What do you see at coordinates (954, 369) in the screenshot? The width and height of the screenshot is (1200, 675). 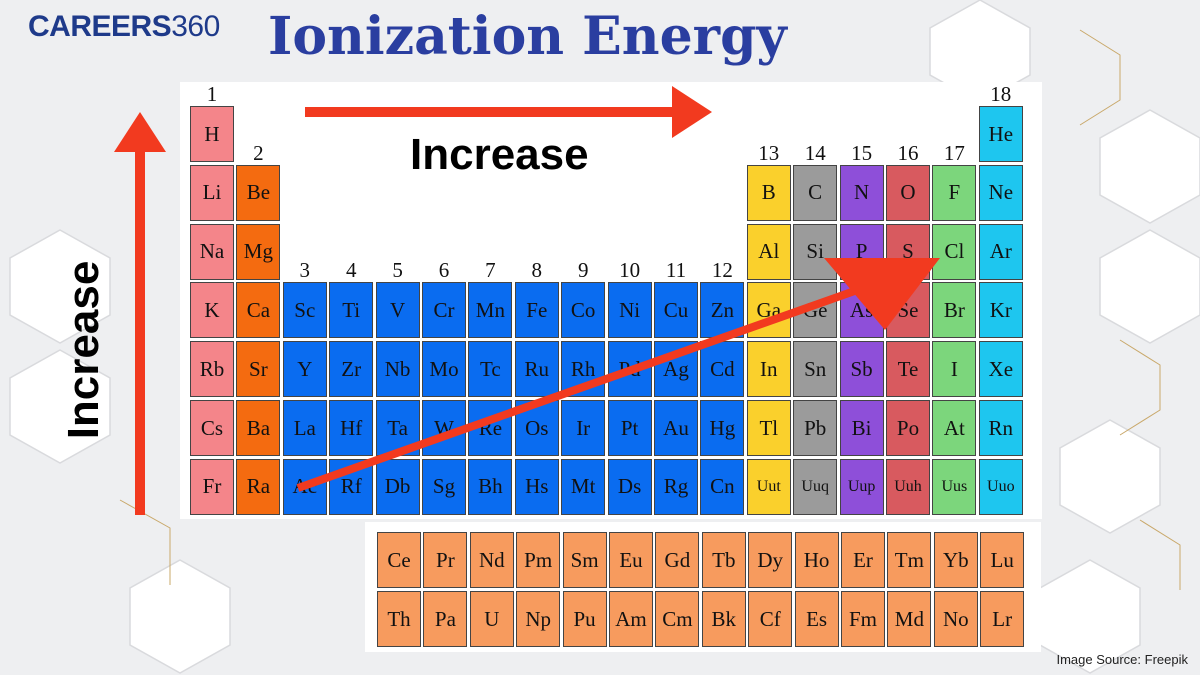 I see `element-i: I` at bounding box center [954, 369].